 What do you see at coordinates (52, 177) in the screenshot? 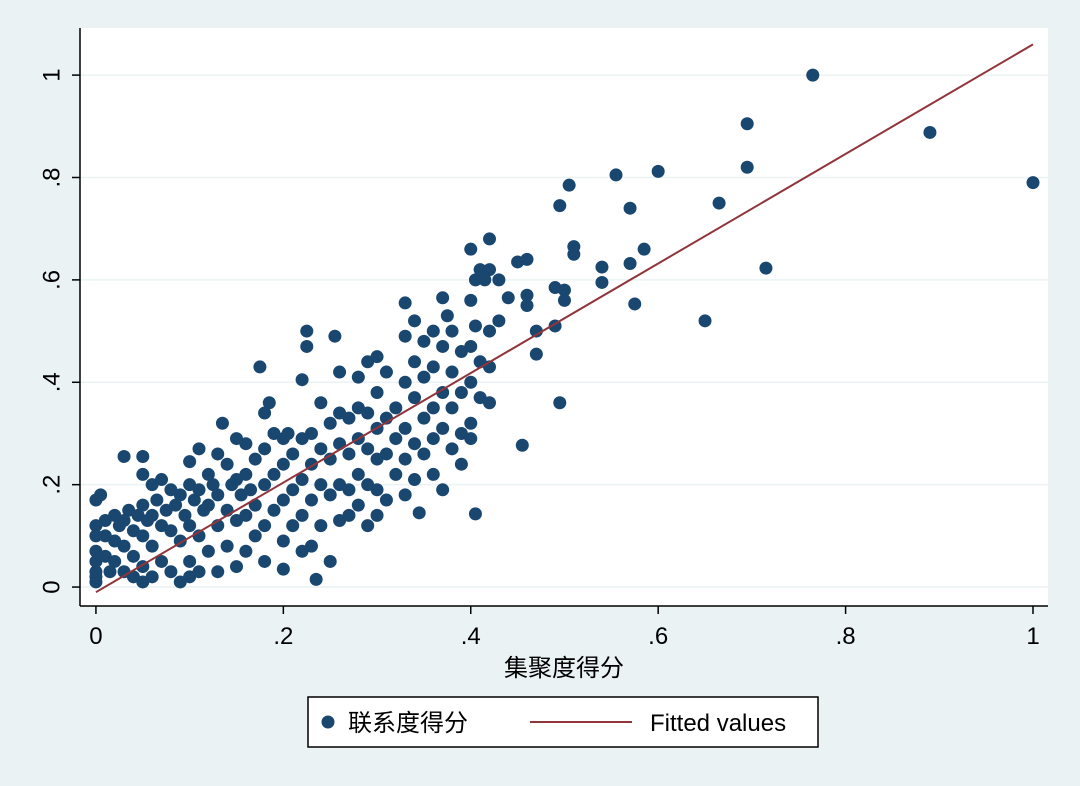
I see `y-tick-label: .8` at bounding box center [52, 177].